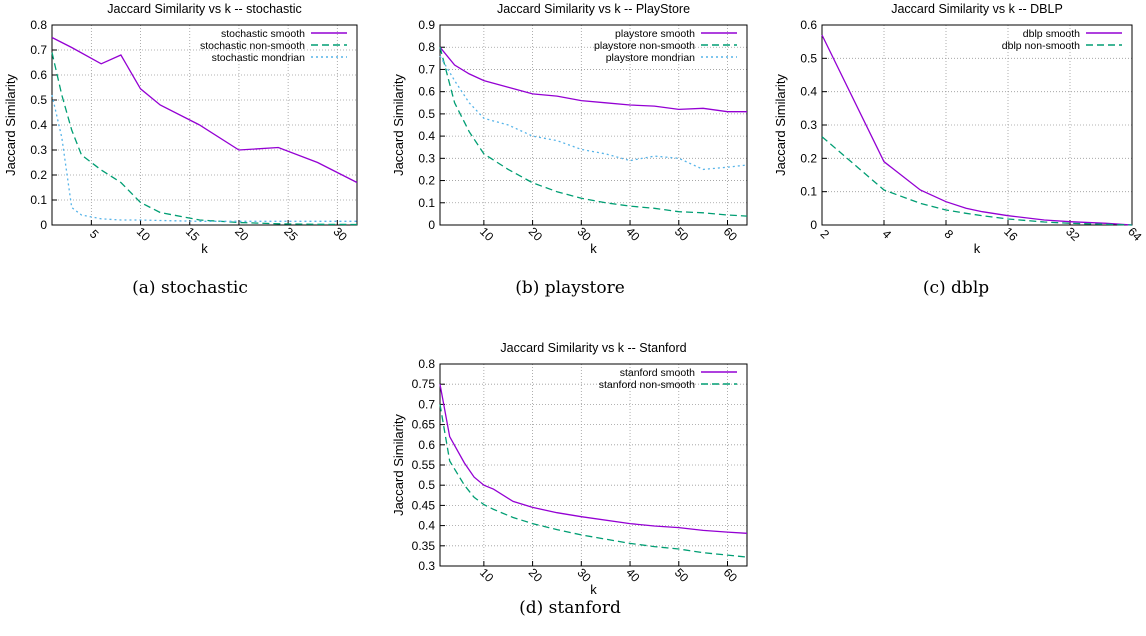 The width and height of the screenshot is (1146, 636). I want to click on series-line-playstore-mondrian, so click(593, 113).